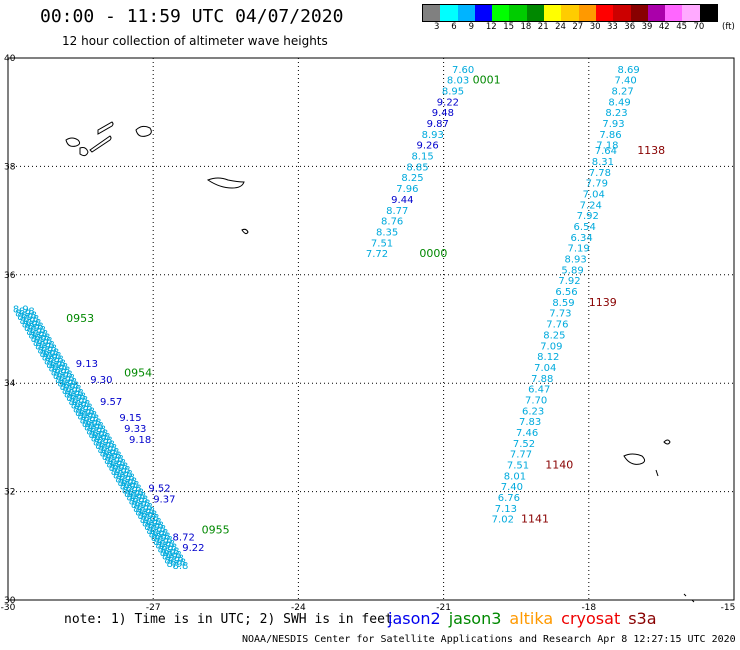  Describe the element at coordinates (100, 144) in the screenshot. I see `island-graciosa` at that location.